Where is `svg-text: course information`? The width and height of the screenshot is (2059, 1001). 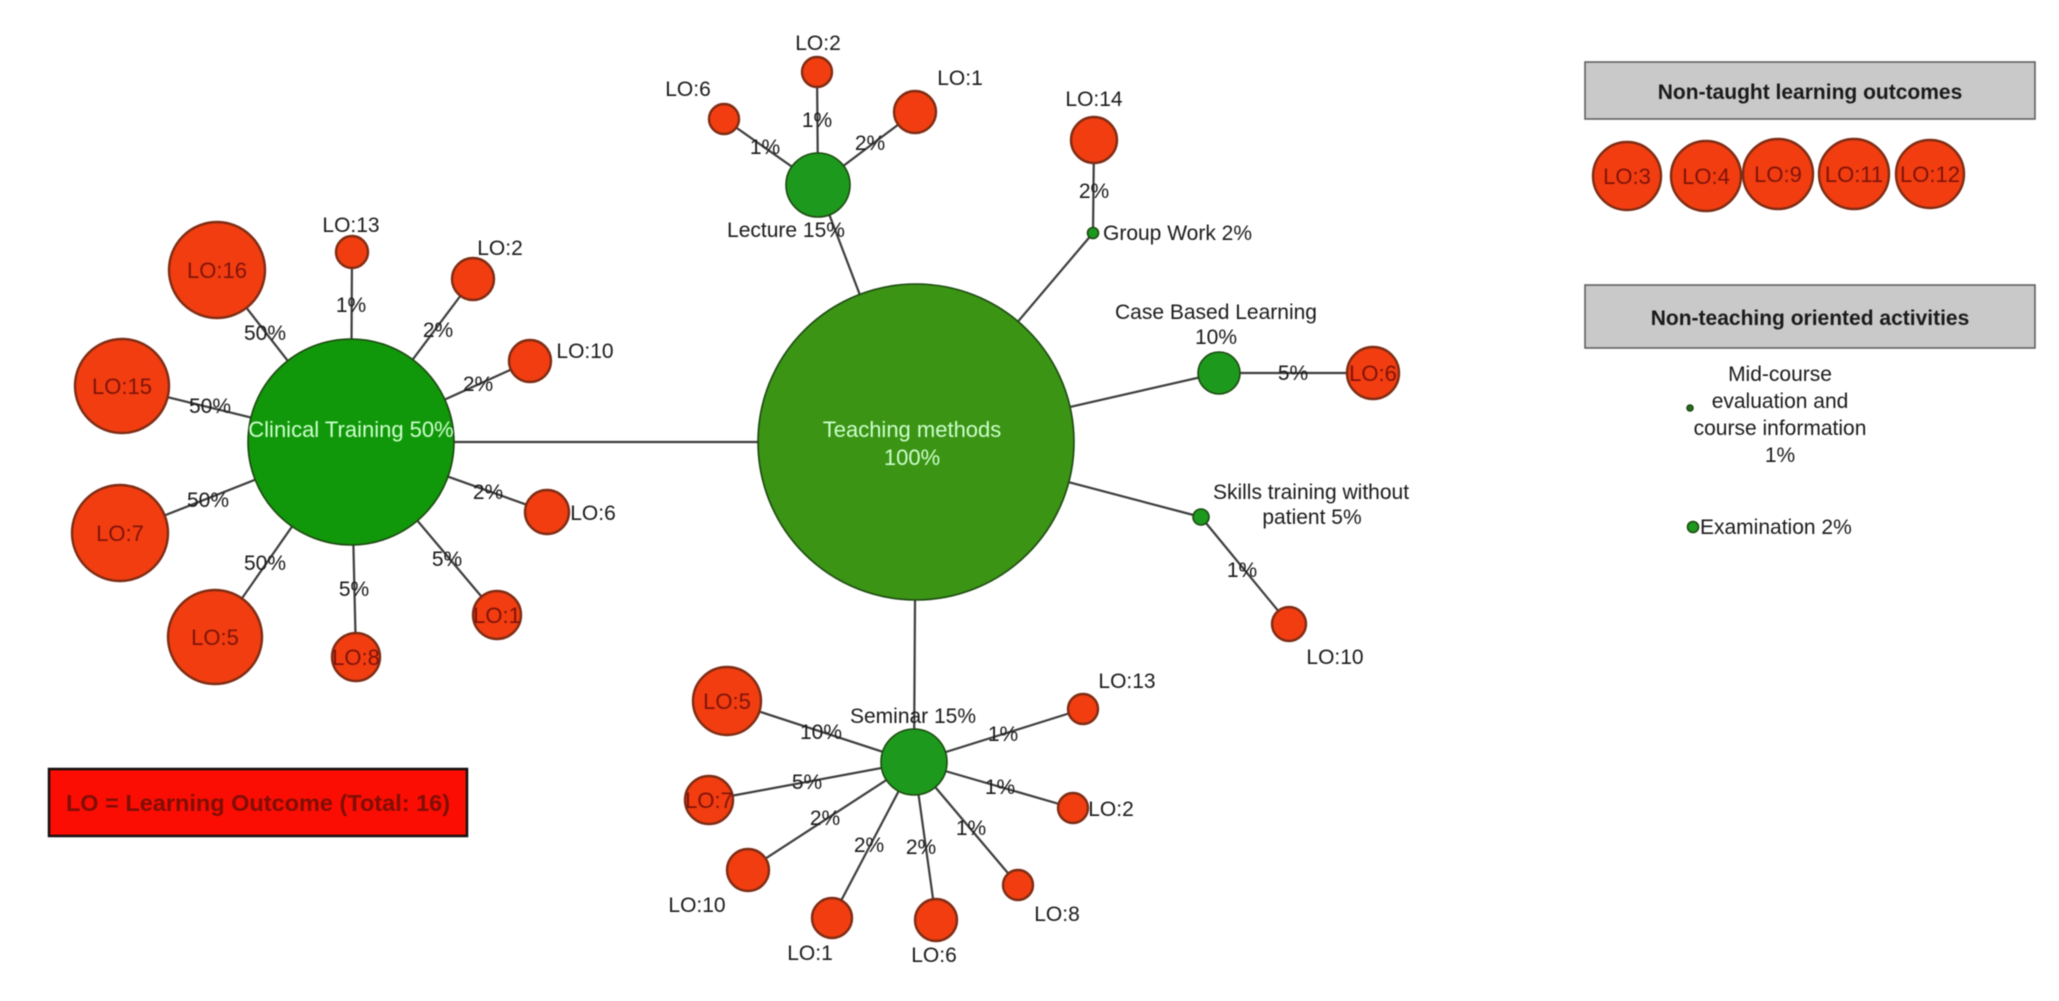
svg-text: course information is located at coordinates (1780, 428).